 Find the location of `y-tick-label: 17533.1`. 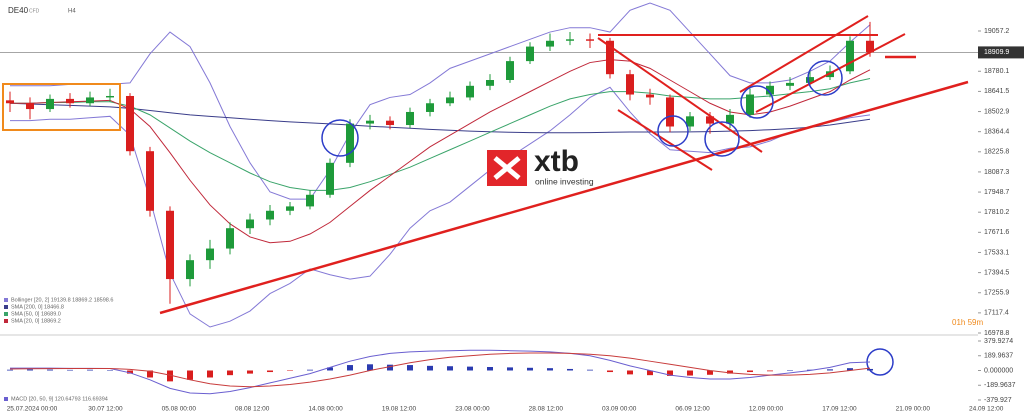

y-tick-label: 17533.1 is located at coordinates (996, 252).